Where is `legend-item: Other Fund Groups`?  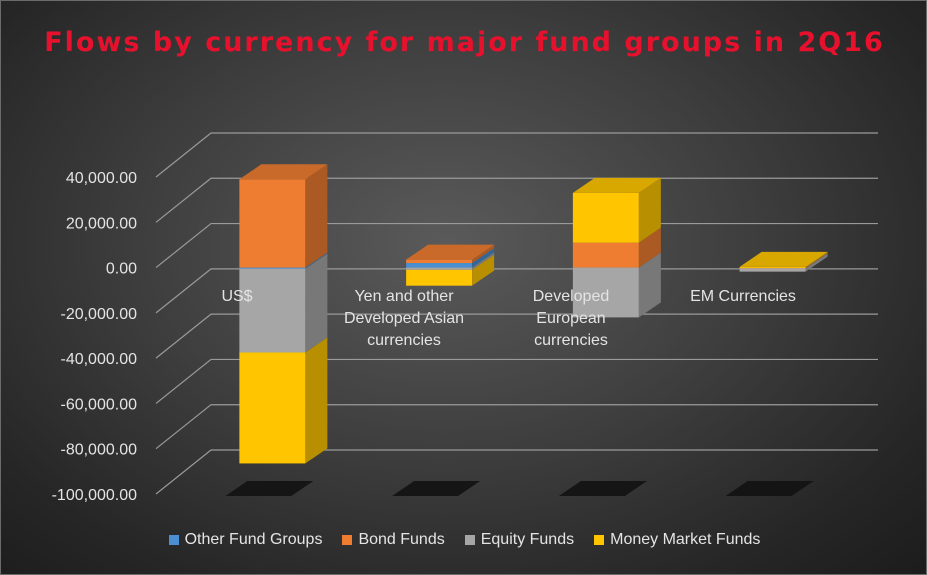
legend-item: Other Fund Groups is located at coordinates (245, 540).